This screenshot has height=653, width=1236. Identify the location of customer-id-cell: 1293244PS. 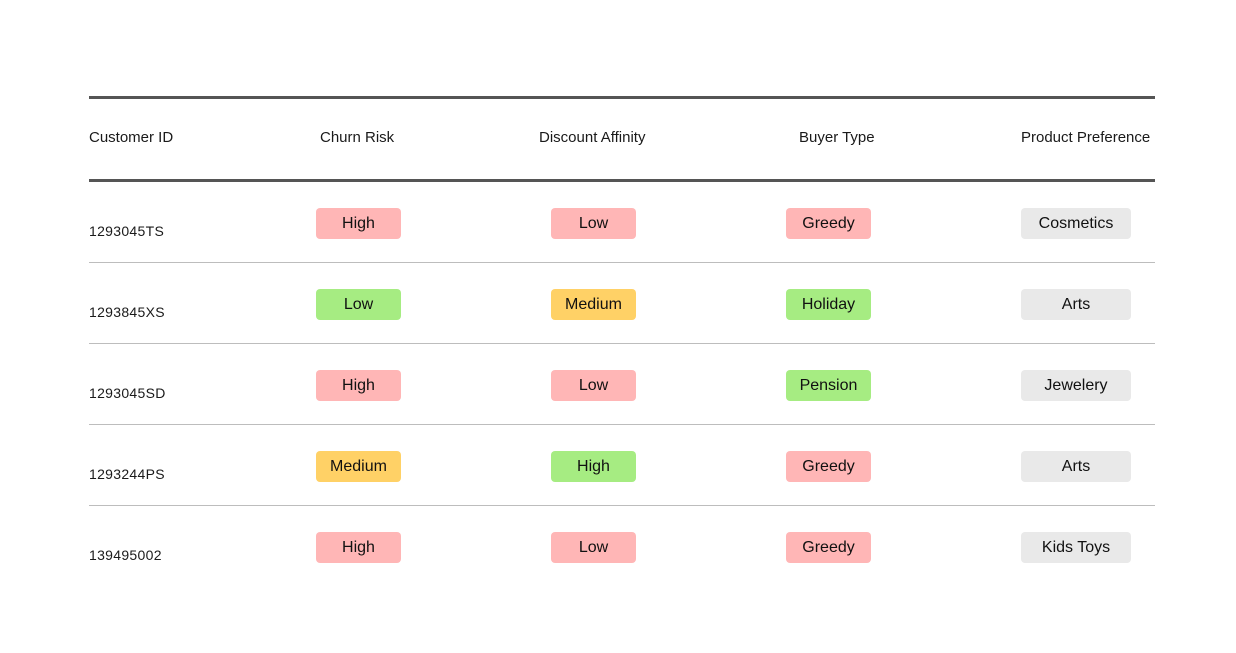
(127, 474).